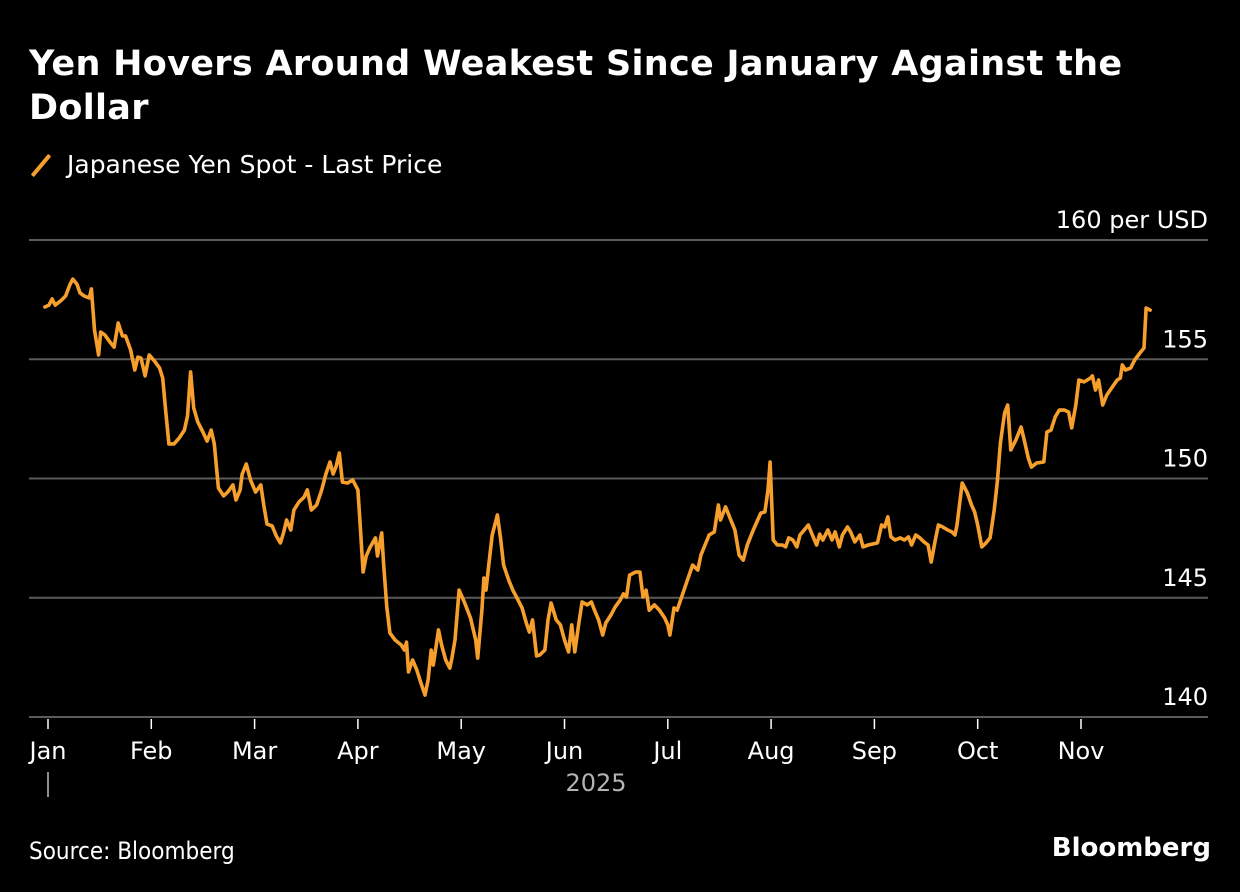 The width and height of the screenshot is (1240, 892). What do you see at coordinates (1132, 220) in the screenshot?
I see `y-tick-label-160: 160 per USD` at bounding box center [1132, 220].